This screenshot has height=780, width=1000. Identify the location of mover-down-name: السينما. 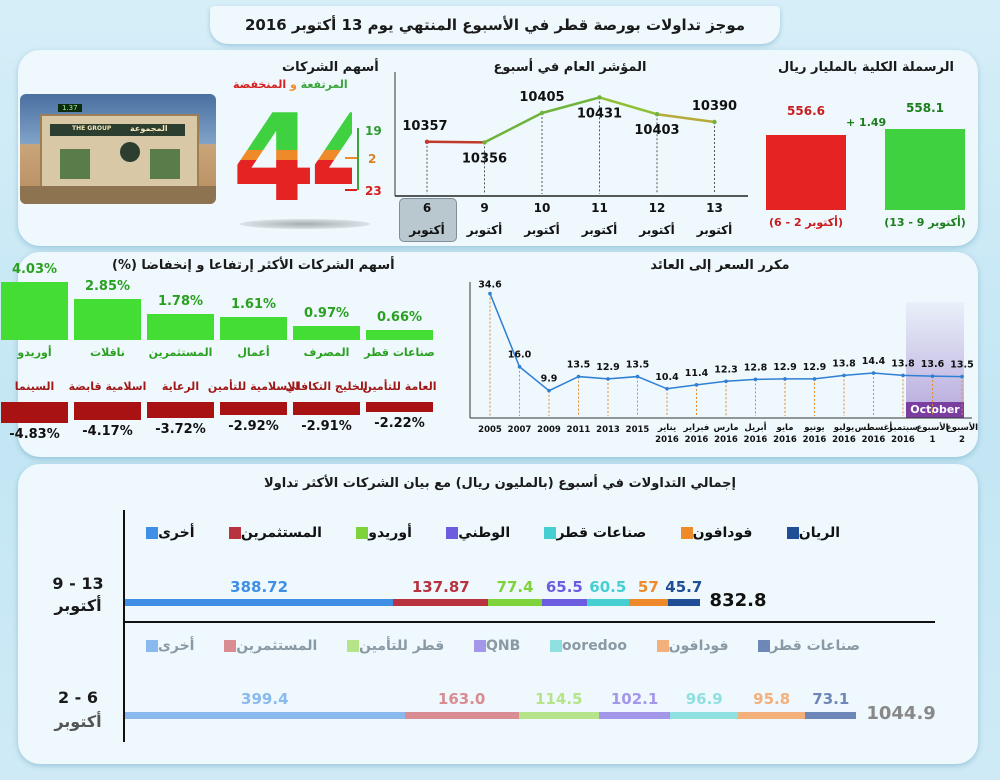
(34, 386).